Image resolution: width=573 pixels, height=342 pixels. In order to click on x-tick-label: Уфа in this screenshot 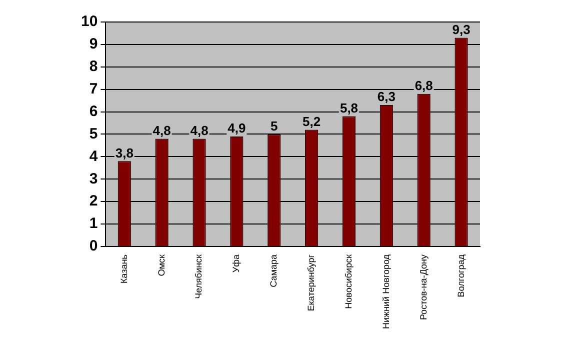, I will do `click(236, 263)`.